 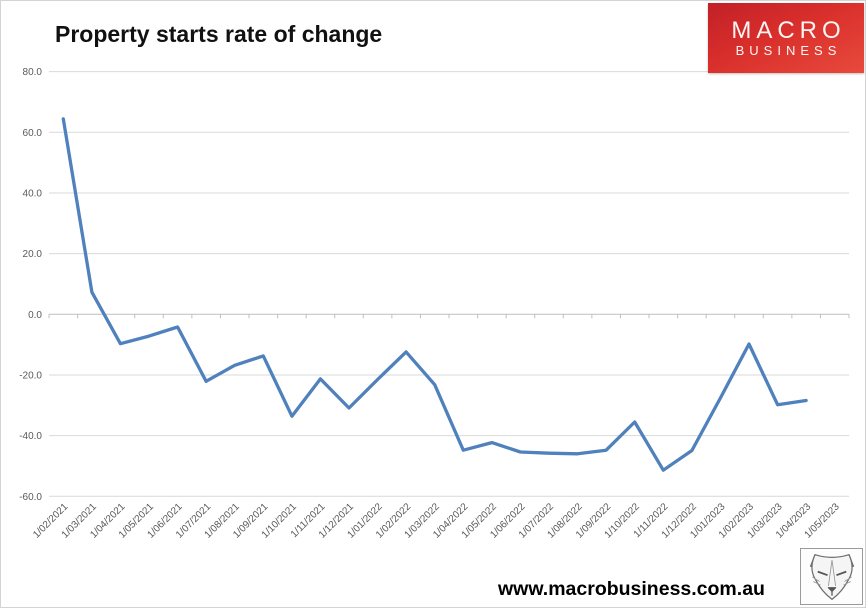 I want to click on fox-icon, so click(x=831, y=576).